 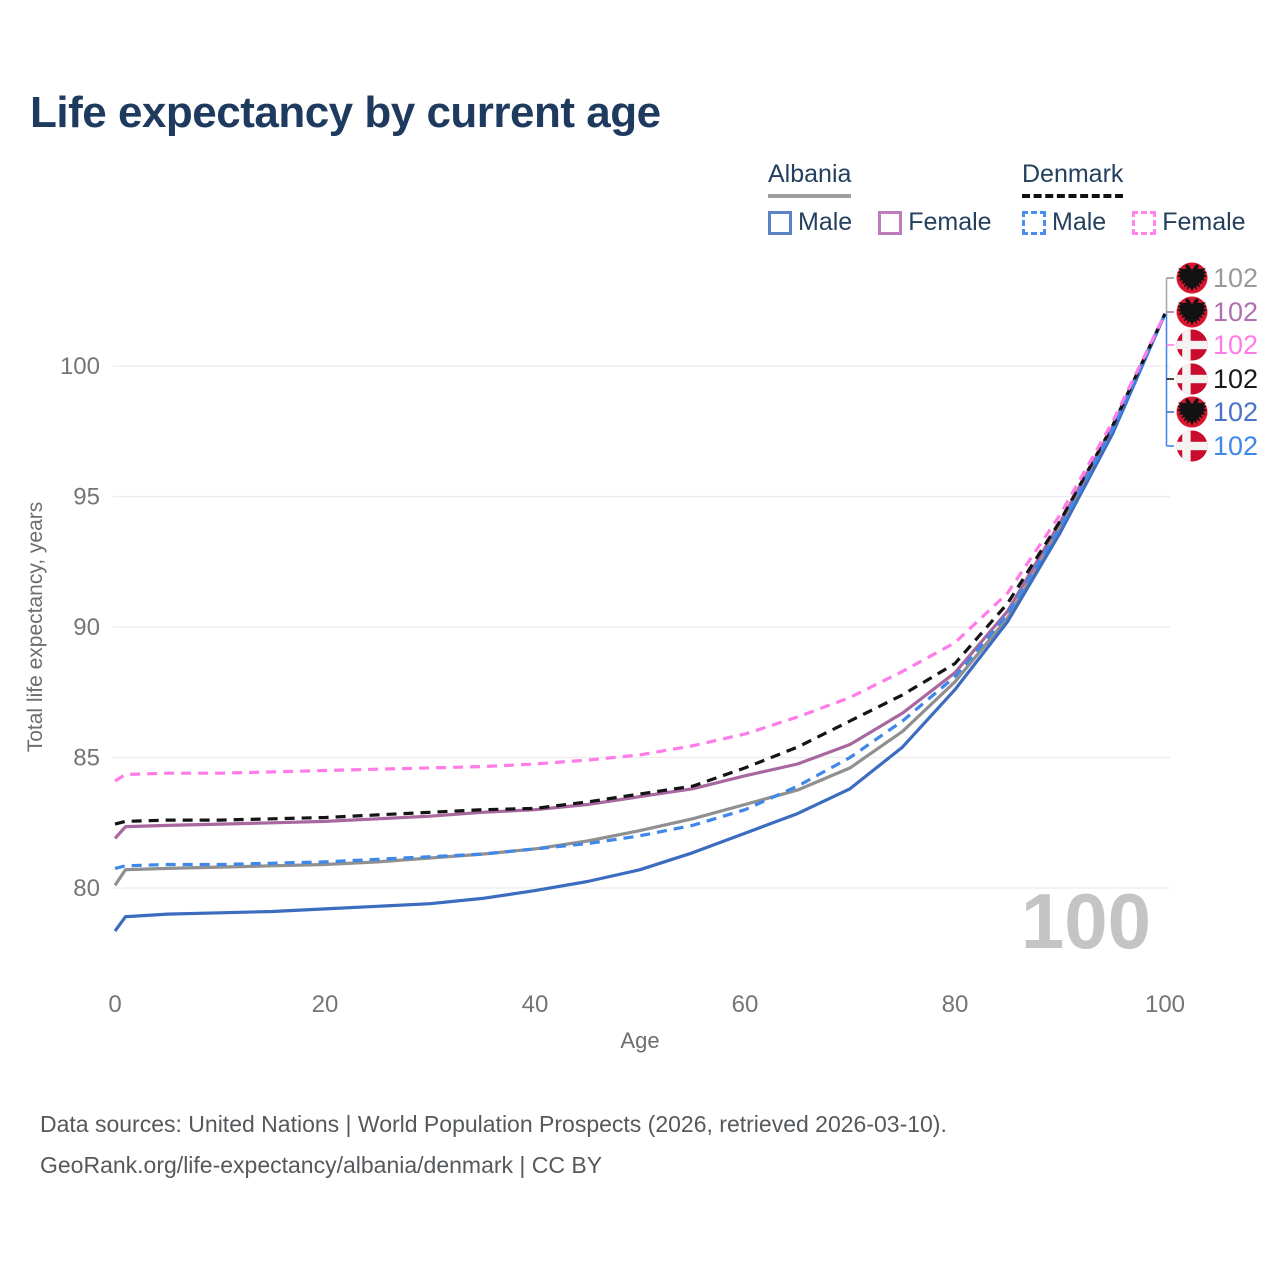 I want to click on legend-albania-header: Albania, so click(x=810, y=179).